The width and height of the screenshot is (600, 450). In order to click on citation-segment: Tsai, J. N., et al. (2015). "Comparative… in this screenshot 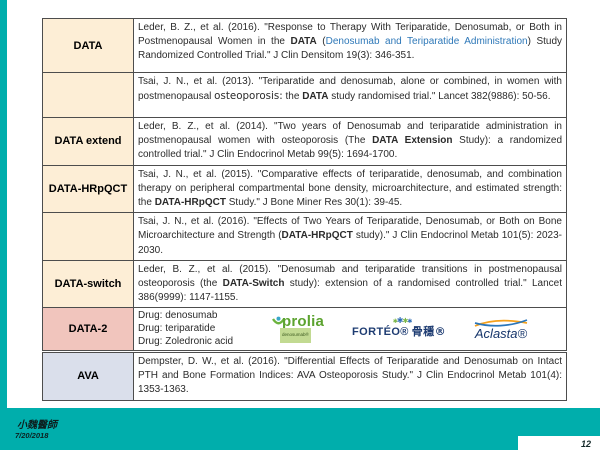, I will do `click(350, 188)`.